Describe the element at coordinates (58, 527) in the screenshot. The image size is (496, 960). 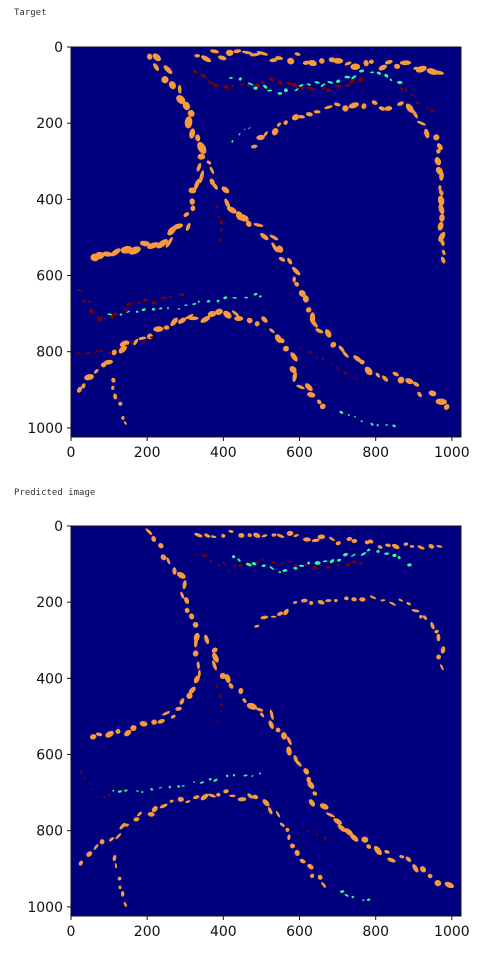
I see `y-tick-label: 0` at that location.